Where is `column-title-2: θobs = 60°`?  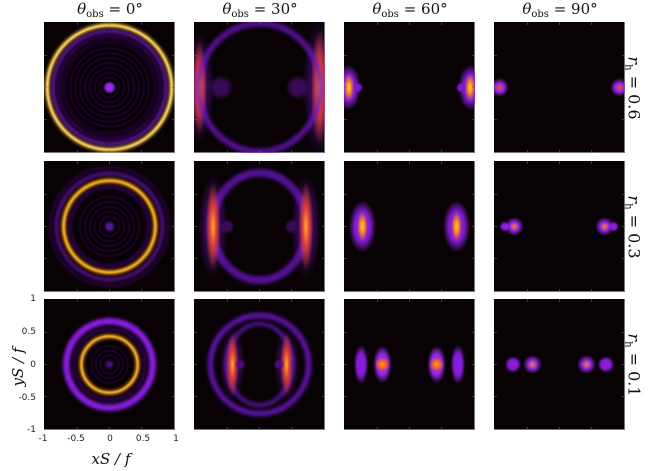 column-title-2: θobs = 60° is located at coordinates (410, 10).